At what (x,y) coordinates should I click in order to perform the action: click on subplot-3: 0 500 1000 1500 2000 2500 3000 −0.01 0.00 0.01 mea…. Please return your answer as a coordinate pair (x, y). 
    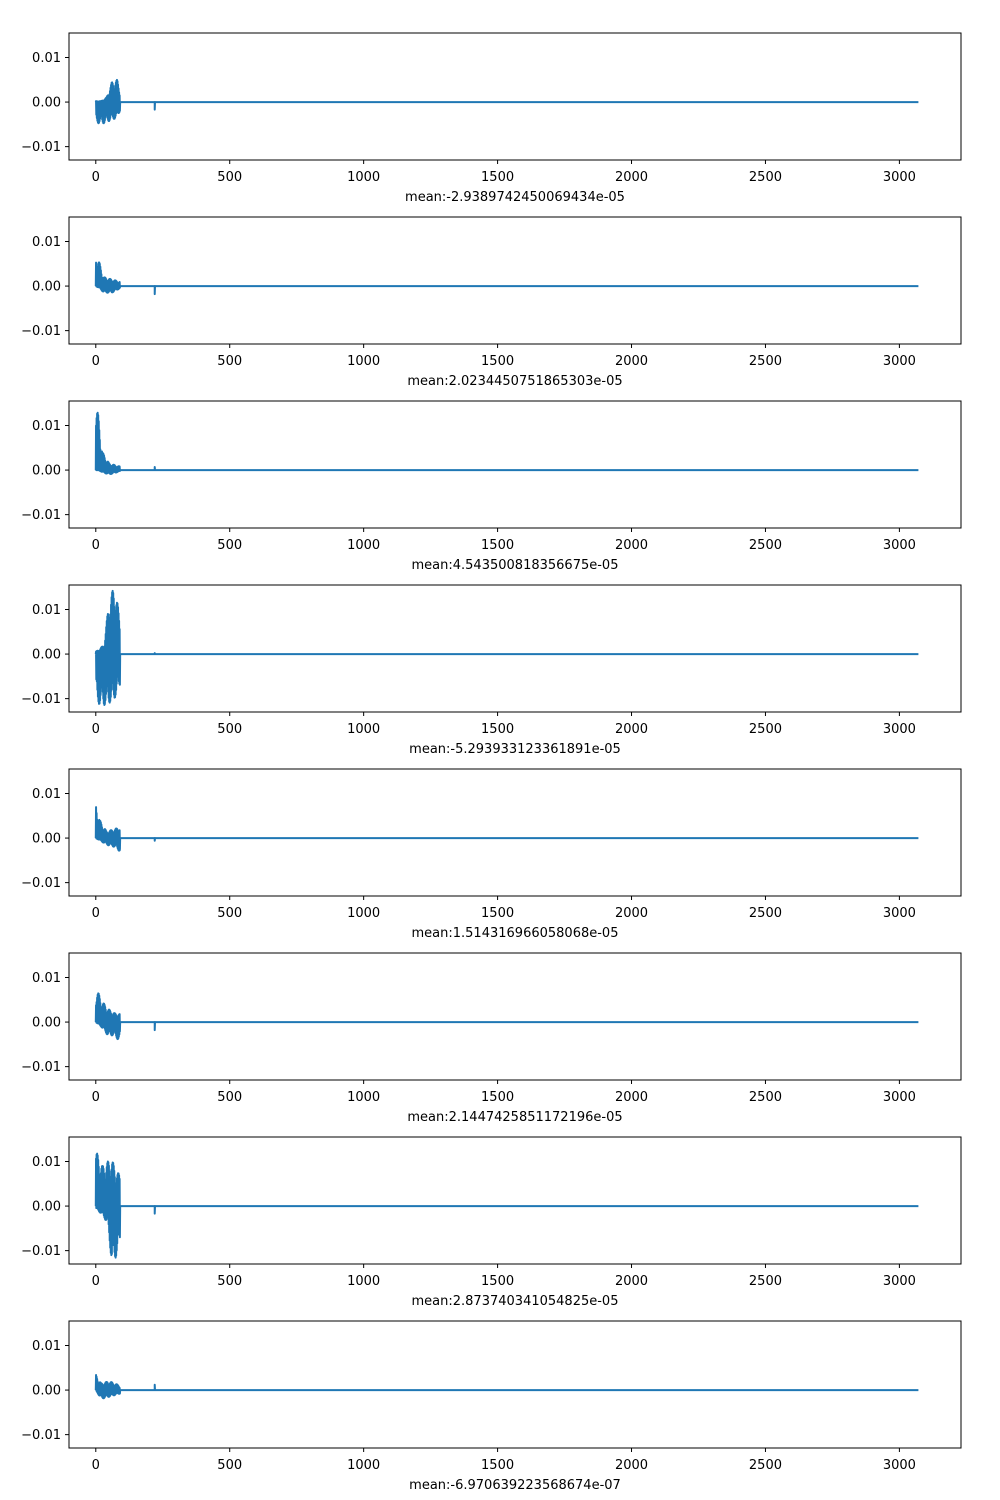
    Looking at the image, I should click on (491, 486).